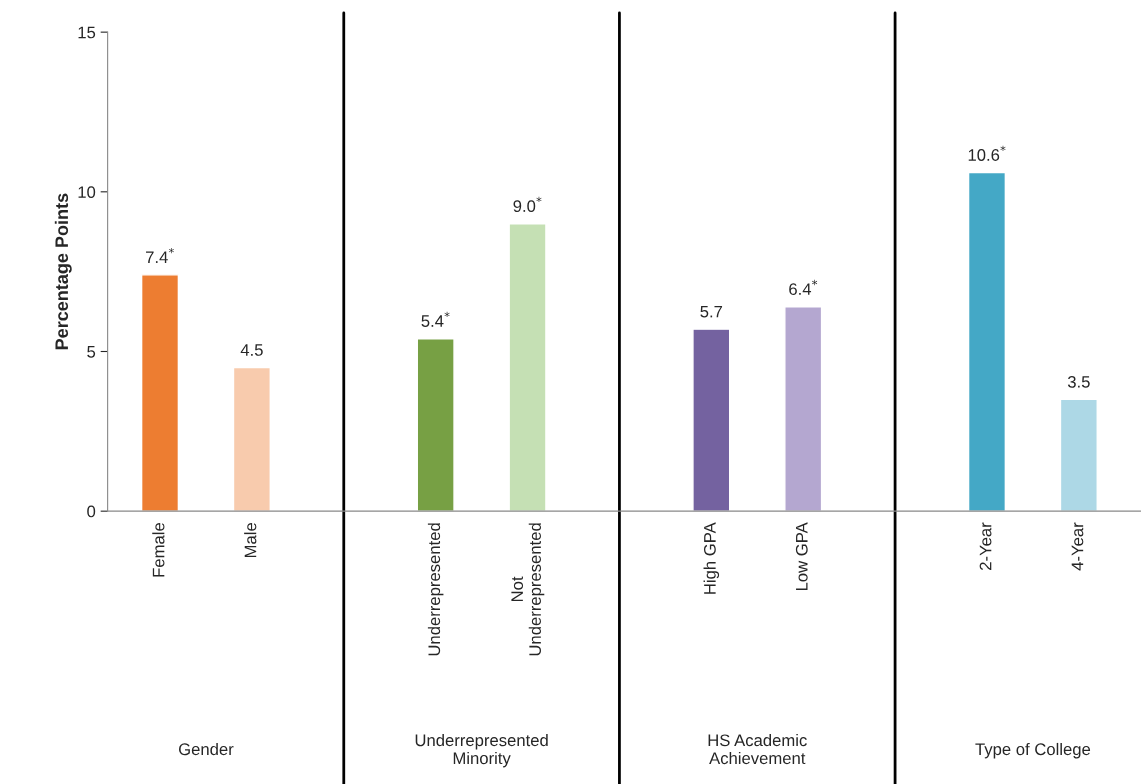 The height and width of the screenshot is (784, 1145). Describe the element at coordinates (91, 511) in the screenshot. I see `y-tick-label: 0` at that location.